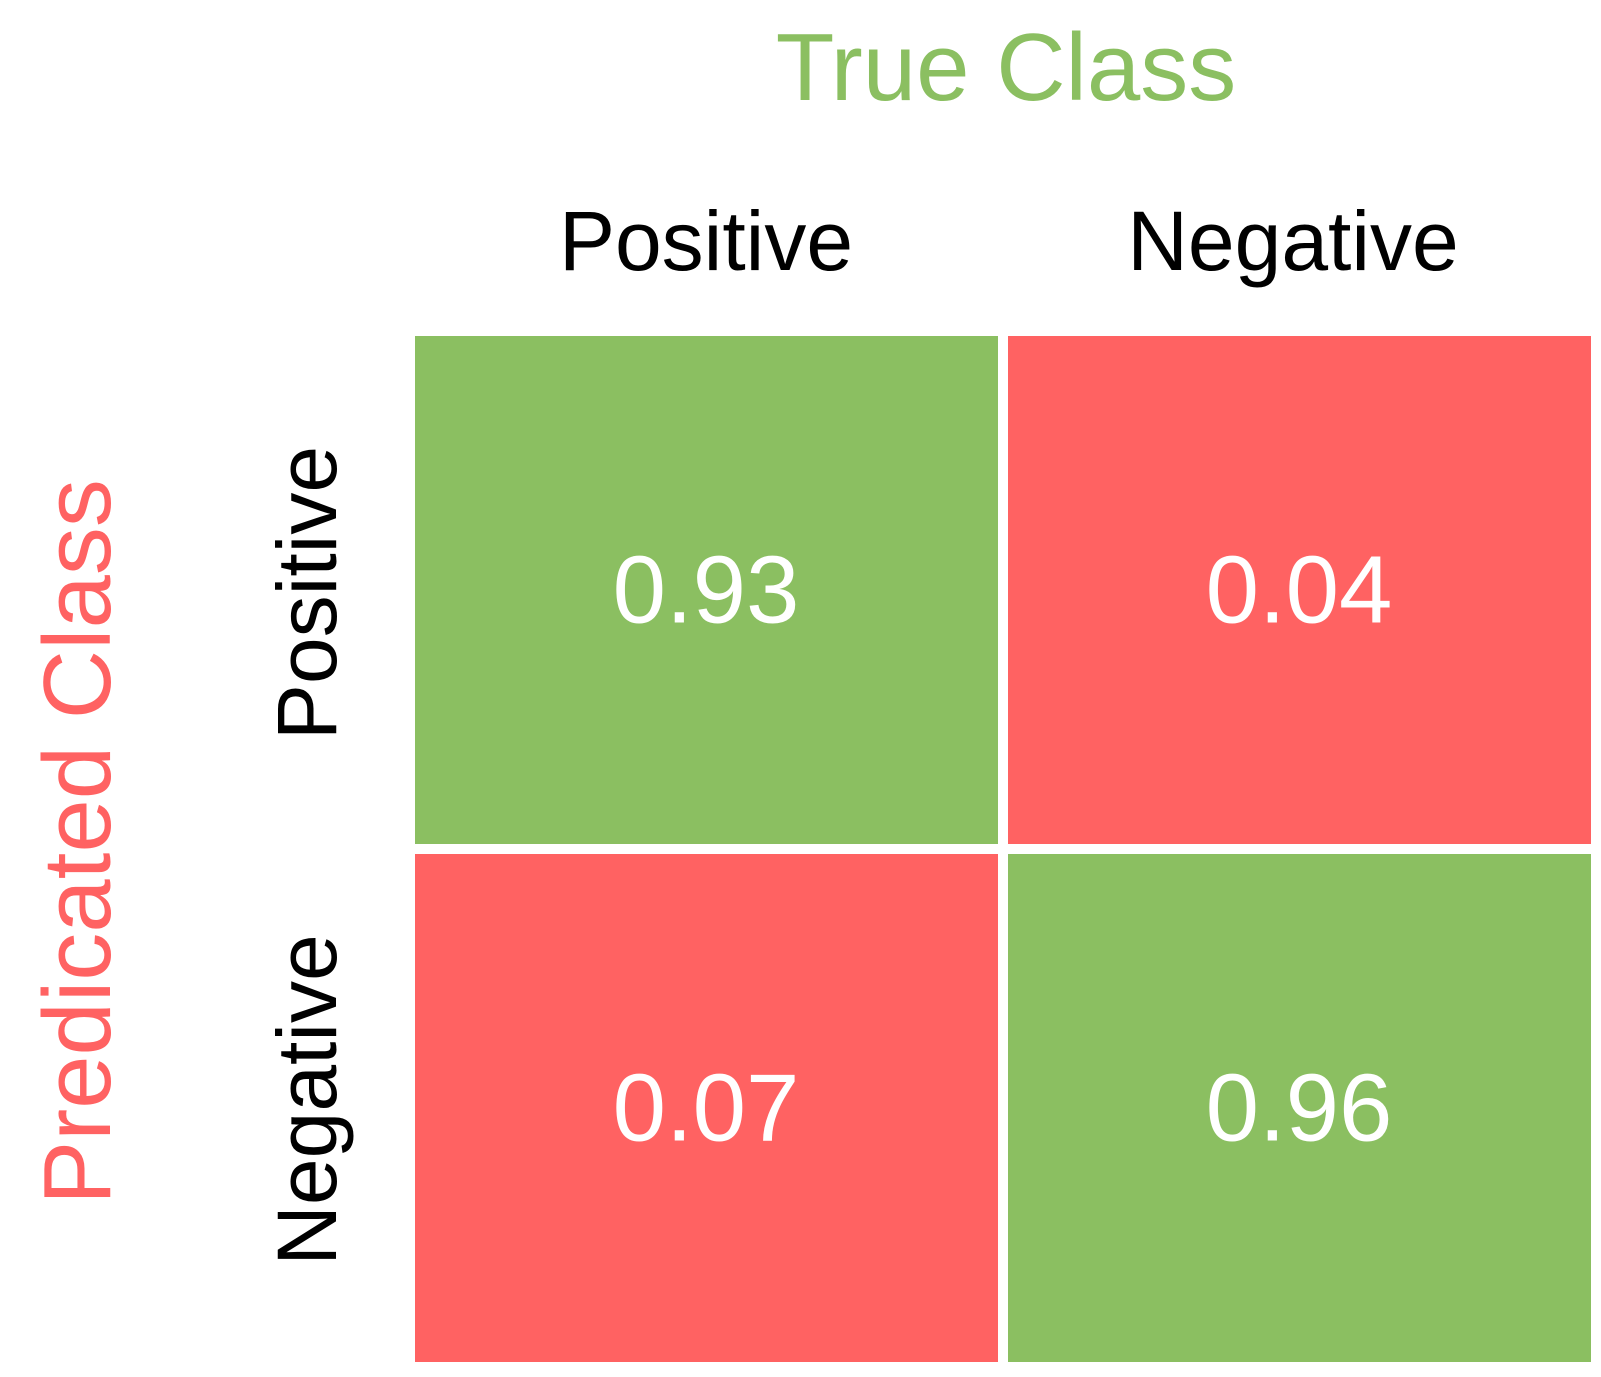 This screenshot has width=1601, height=1377. I want to click on x-axis-title: True Class, so click(1006, 67).